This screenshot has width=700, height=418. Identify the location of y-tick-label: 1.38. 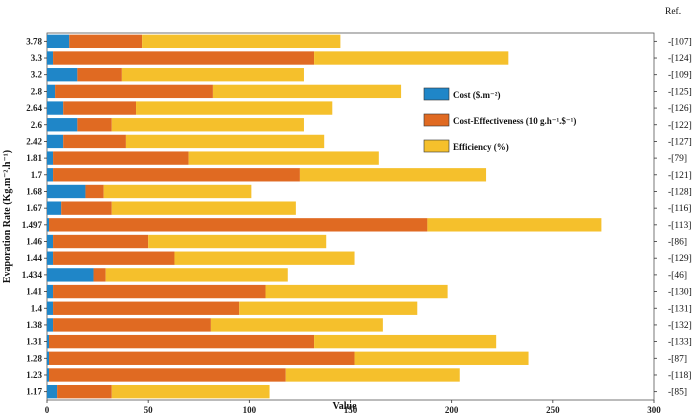
(34, 325).